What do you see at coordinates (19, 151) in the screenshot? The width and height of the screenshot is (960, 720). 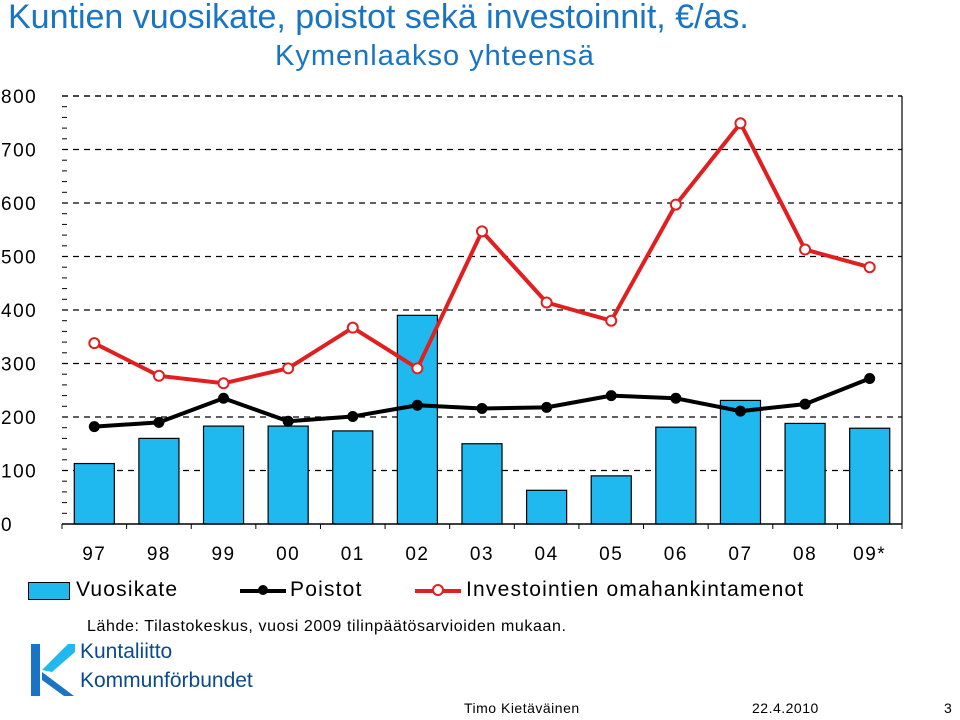 I see `y-tick-label: 700` at bounding box center [19, 151].